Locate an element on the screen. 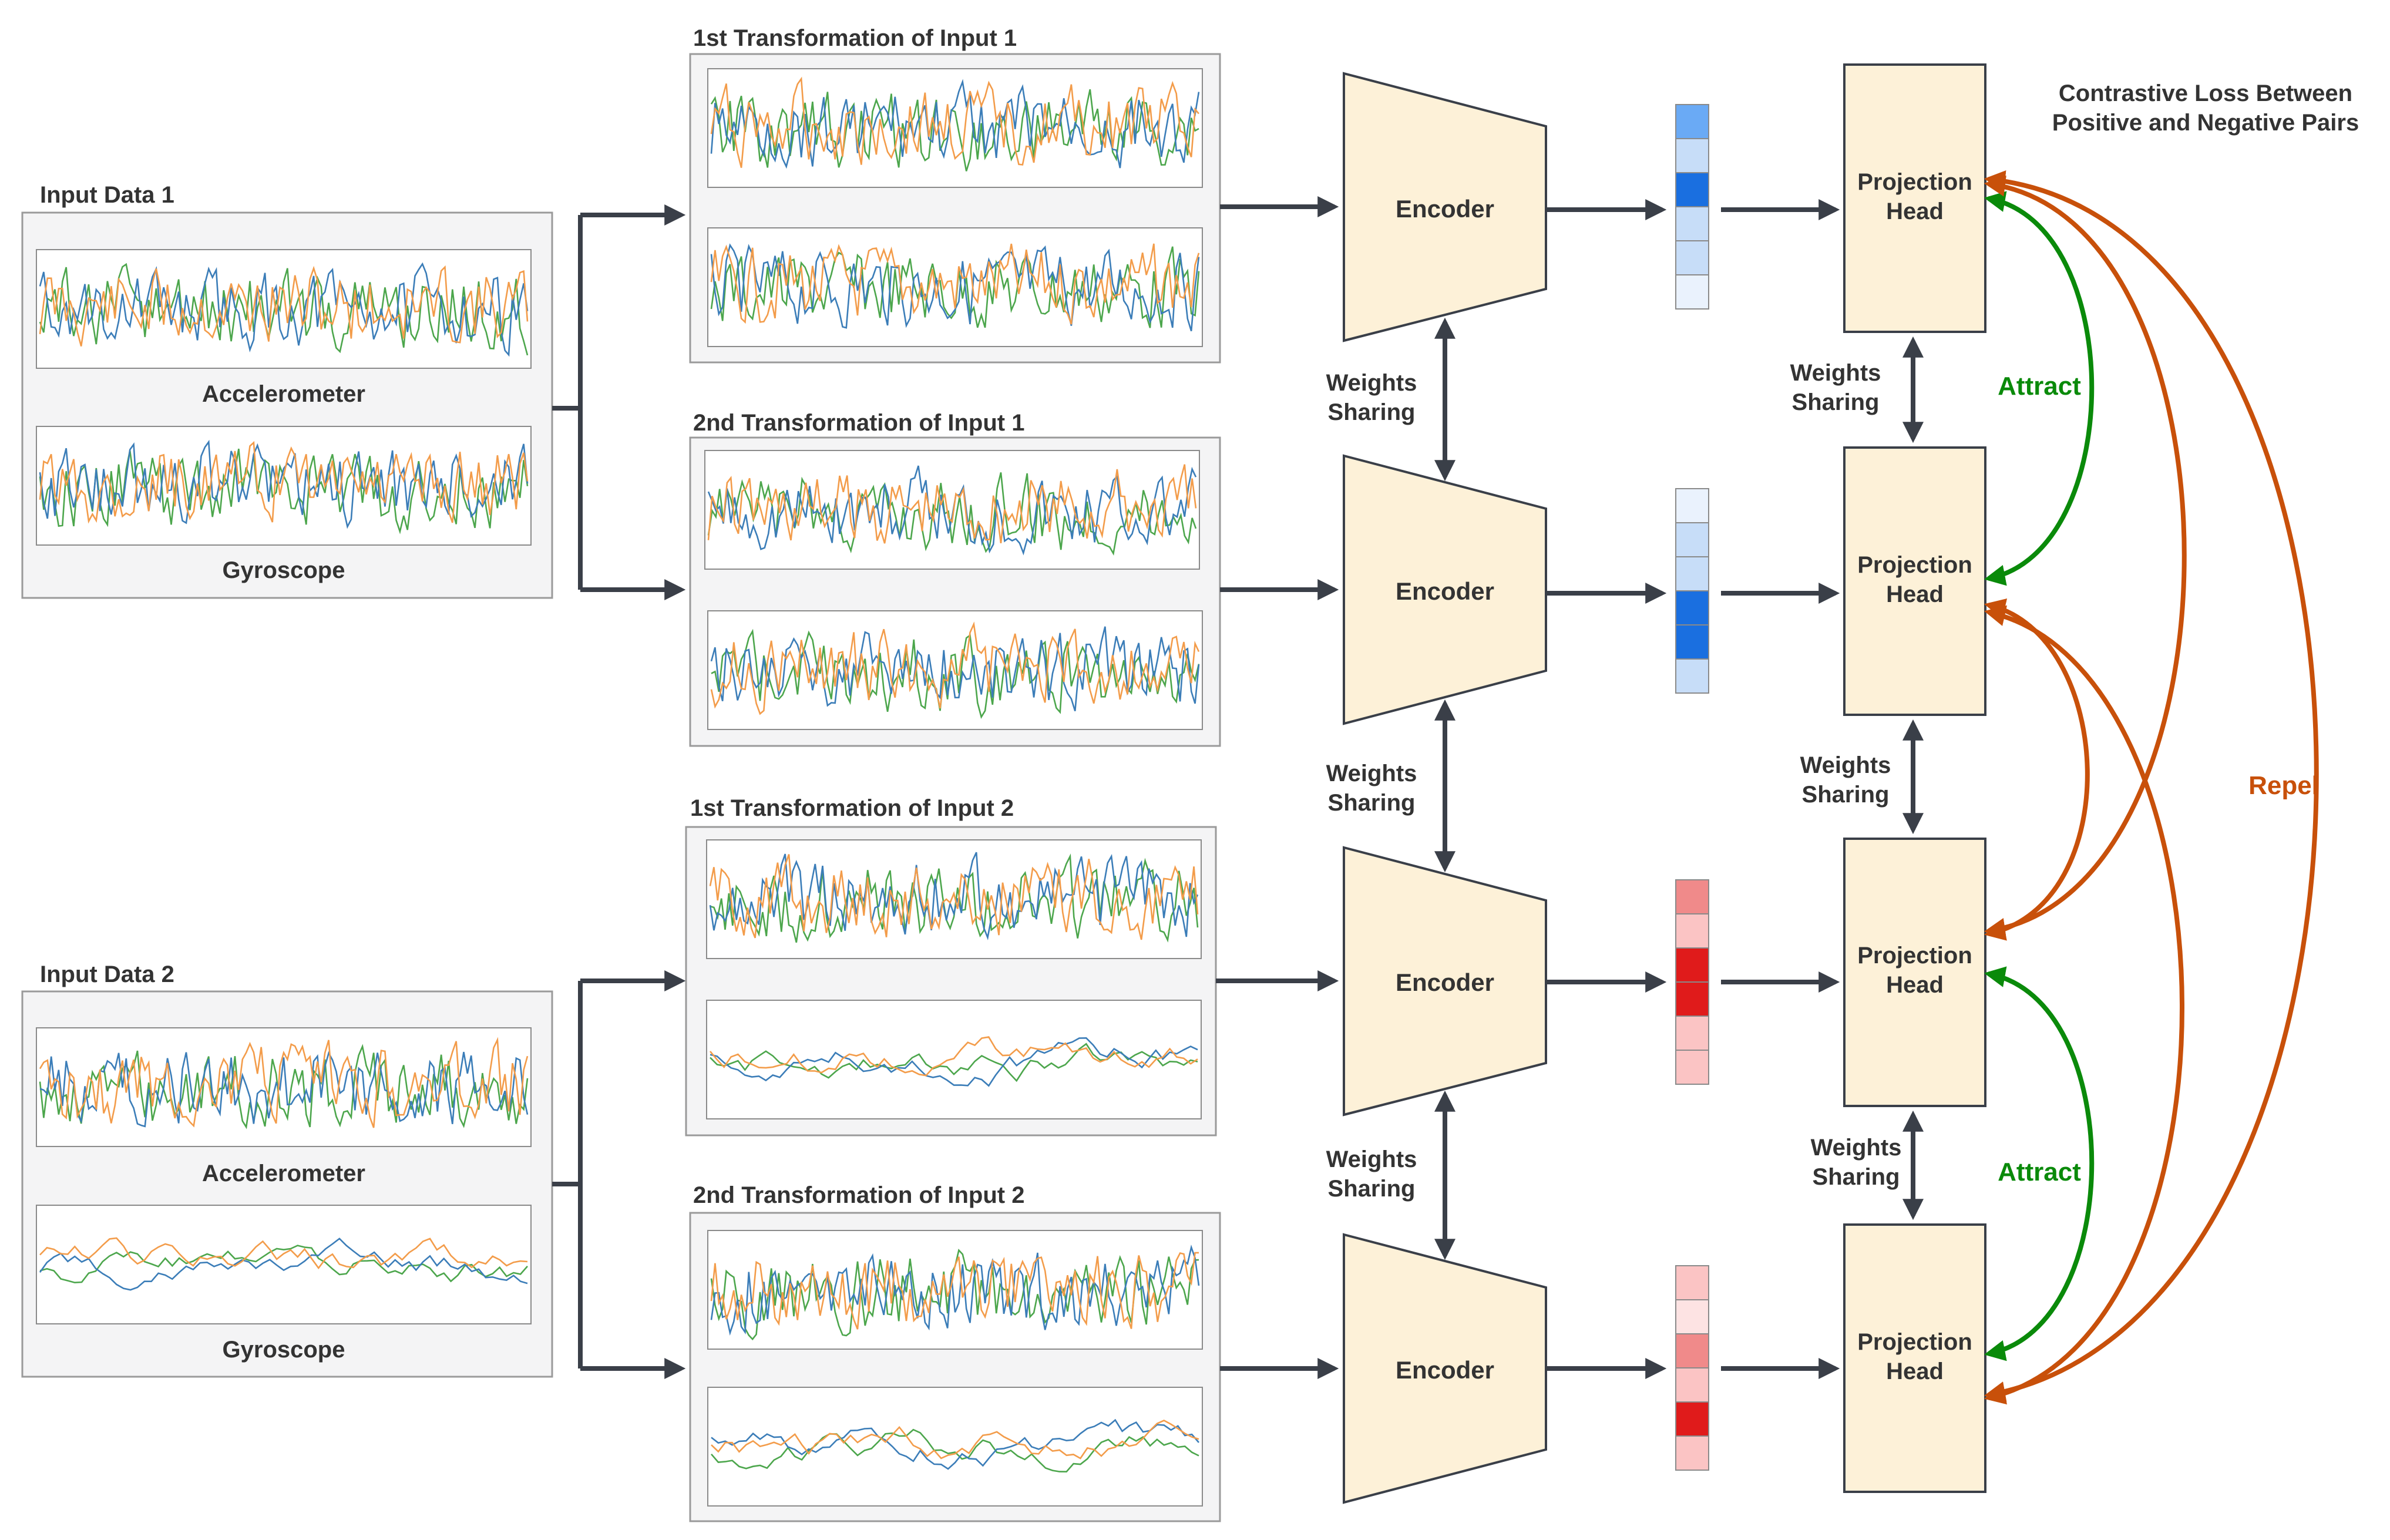 The width and height of the screenshot is (2390, 1540). projection-weights-sharing-2-line2: Sharing is located at coordinates (1846, 795).